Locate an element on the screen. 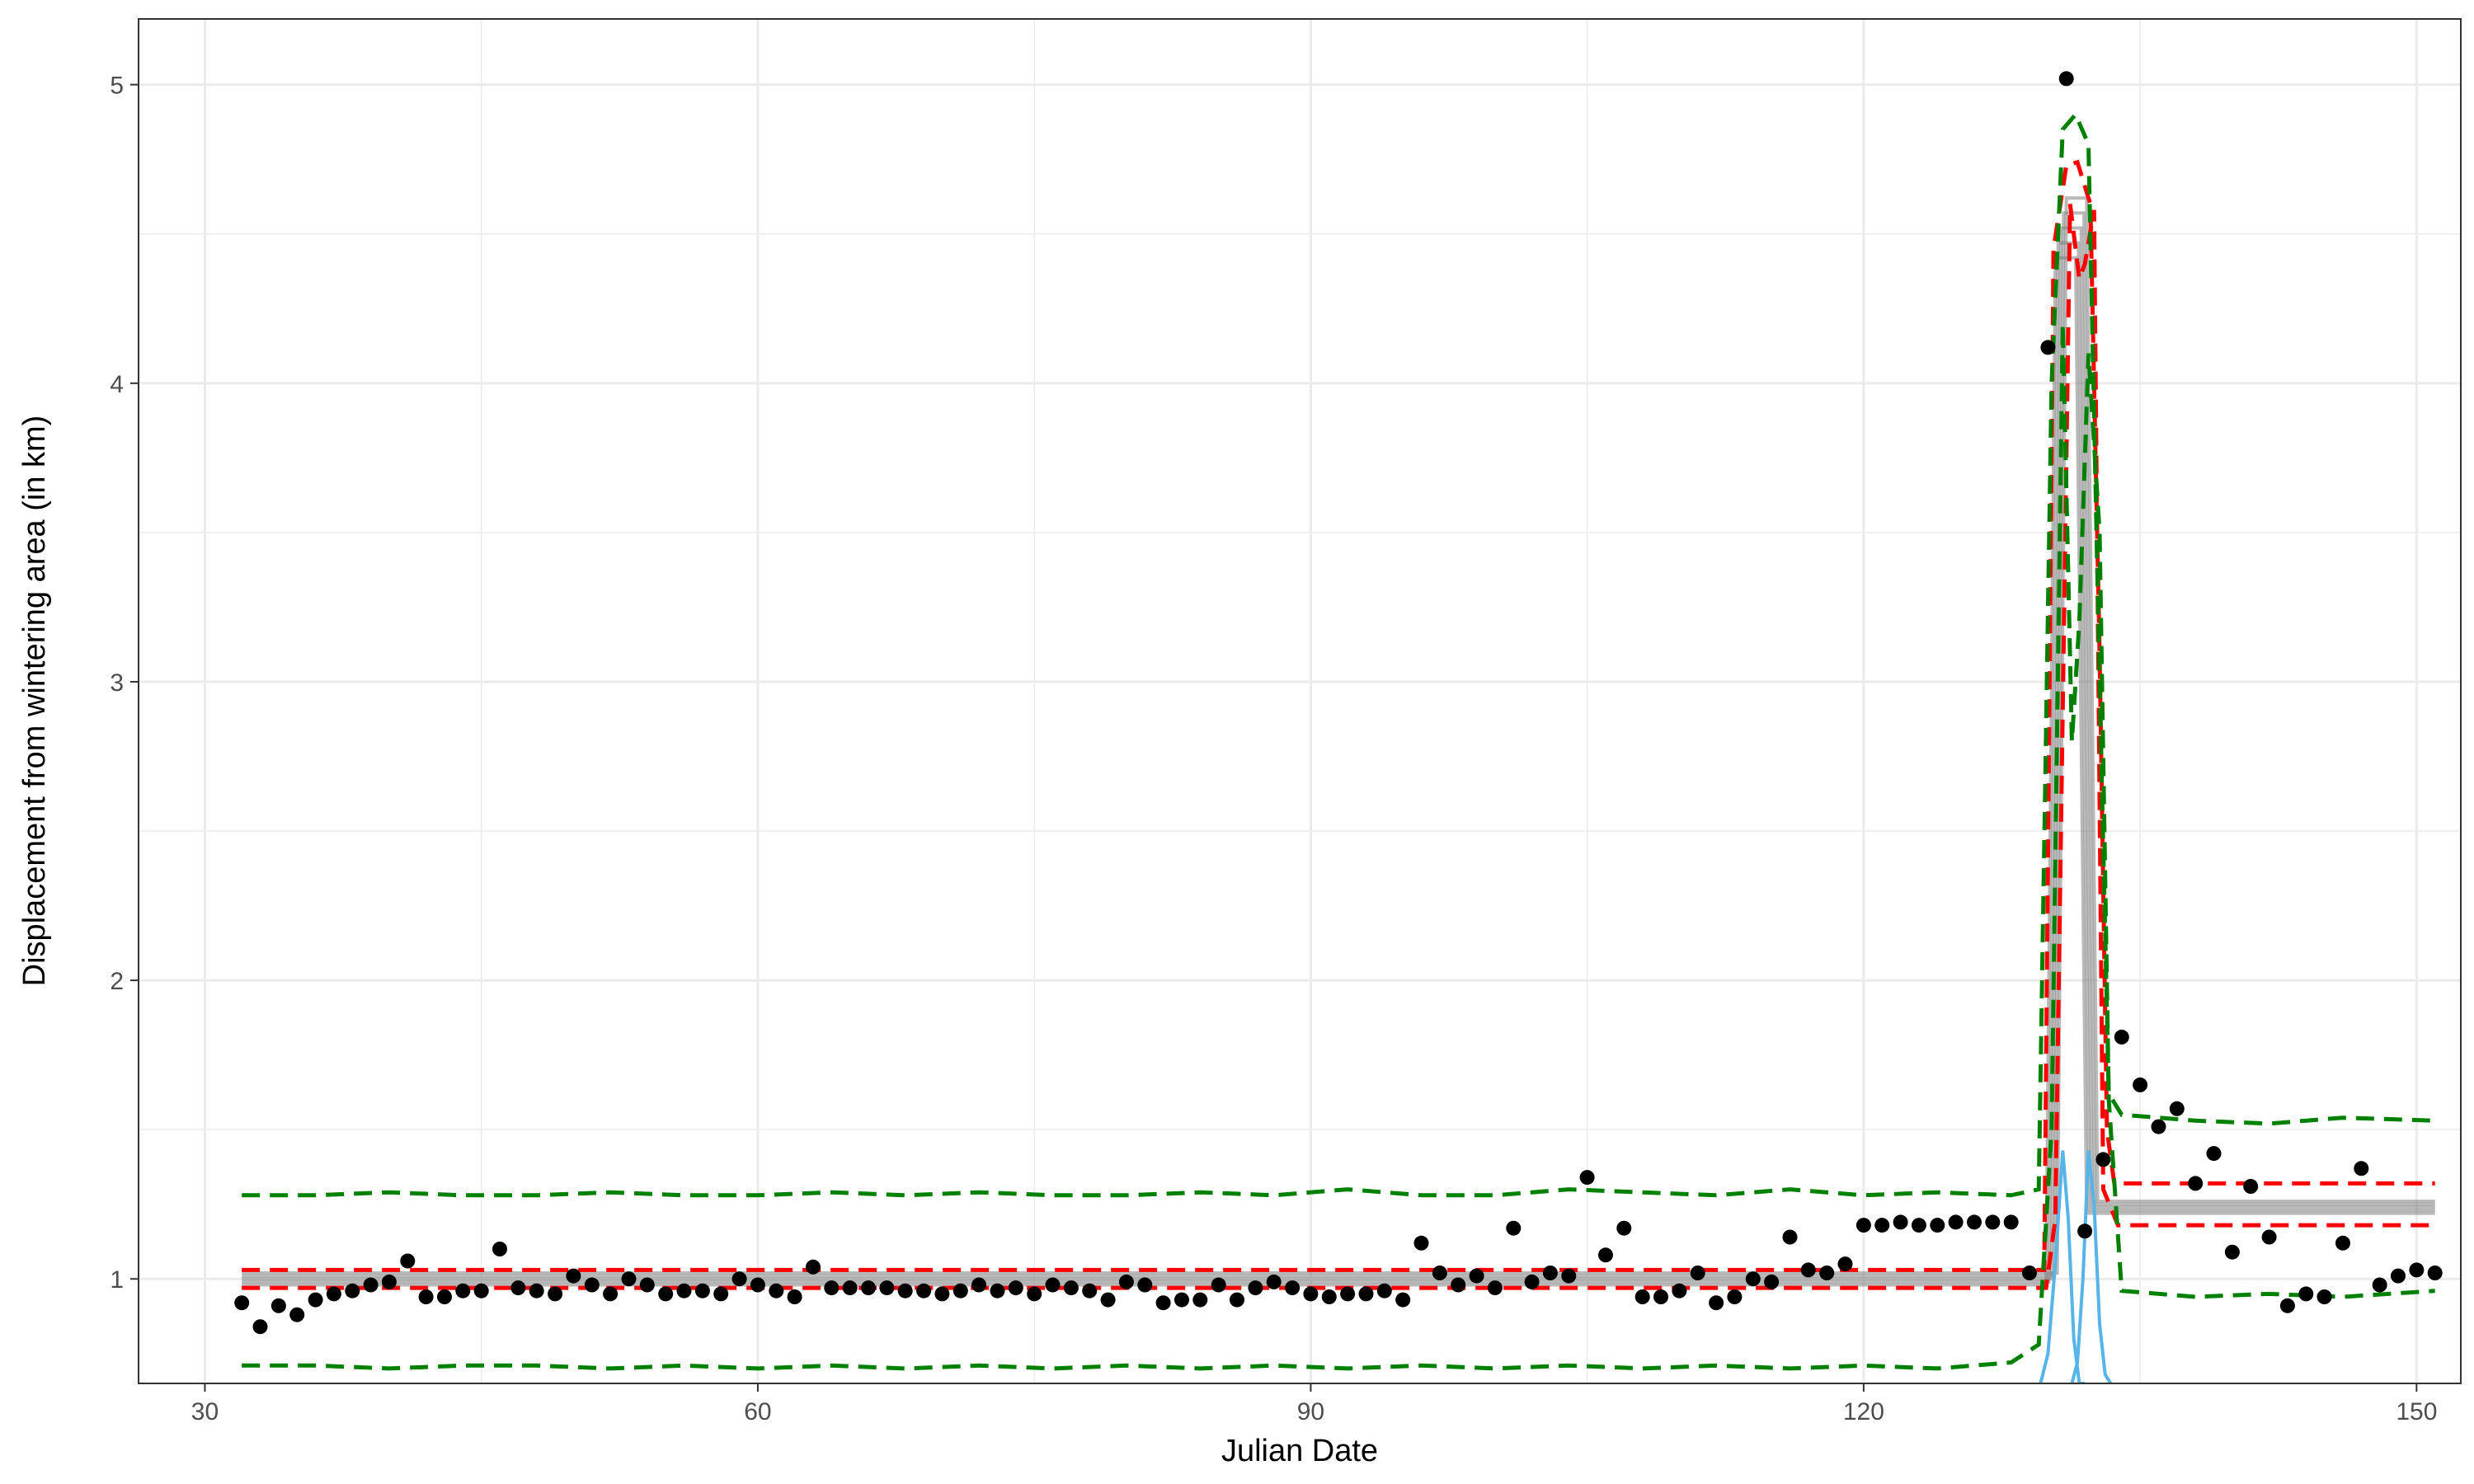 This screenshot has width=2474, height=1484. x-tick-label: 30 is located at coordinates (205, 1411).